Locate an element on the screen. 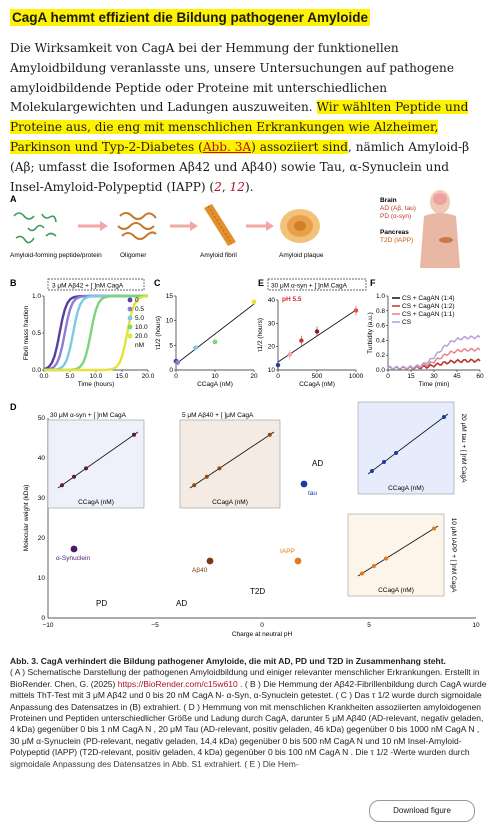  panel-d-protein-label-2: tau is located at coordinates (312, 493).